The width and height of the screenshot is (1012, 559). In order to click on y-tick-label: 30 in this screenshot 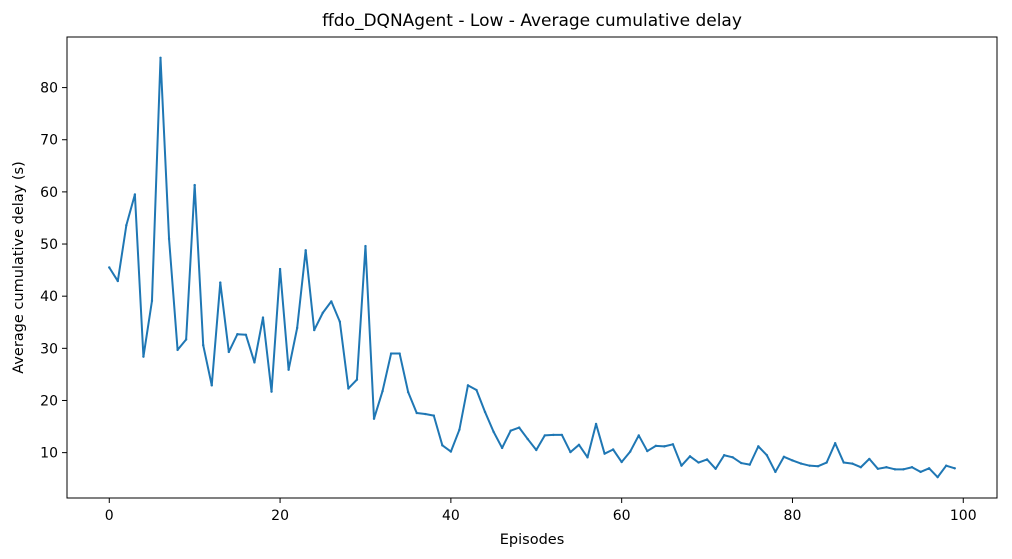, I will do `click(49, 349)`.